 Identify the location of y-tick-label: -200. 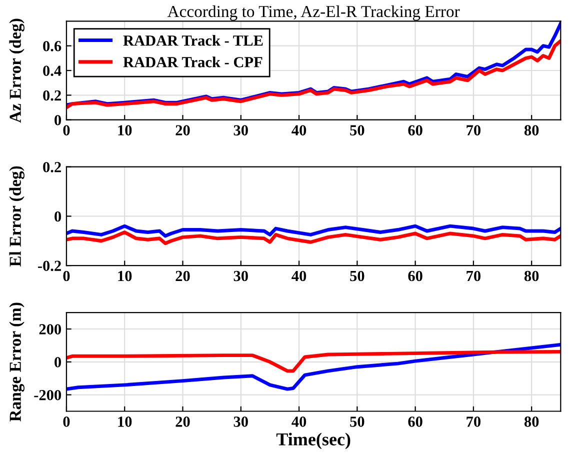
(48, 395).